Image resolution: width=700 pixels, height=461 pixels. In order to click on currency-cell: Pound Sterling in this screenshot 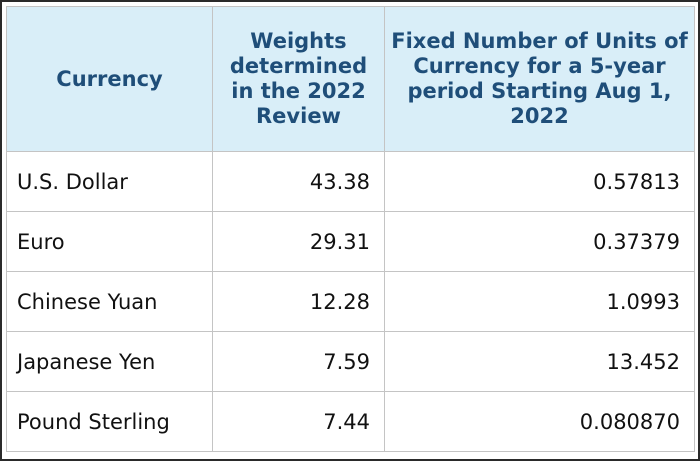, I will do `click(109, 421)`.